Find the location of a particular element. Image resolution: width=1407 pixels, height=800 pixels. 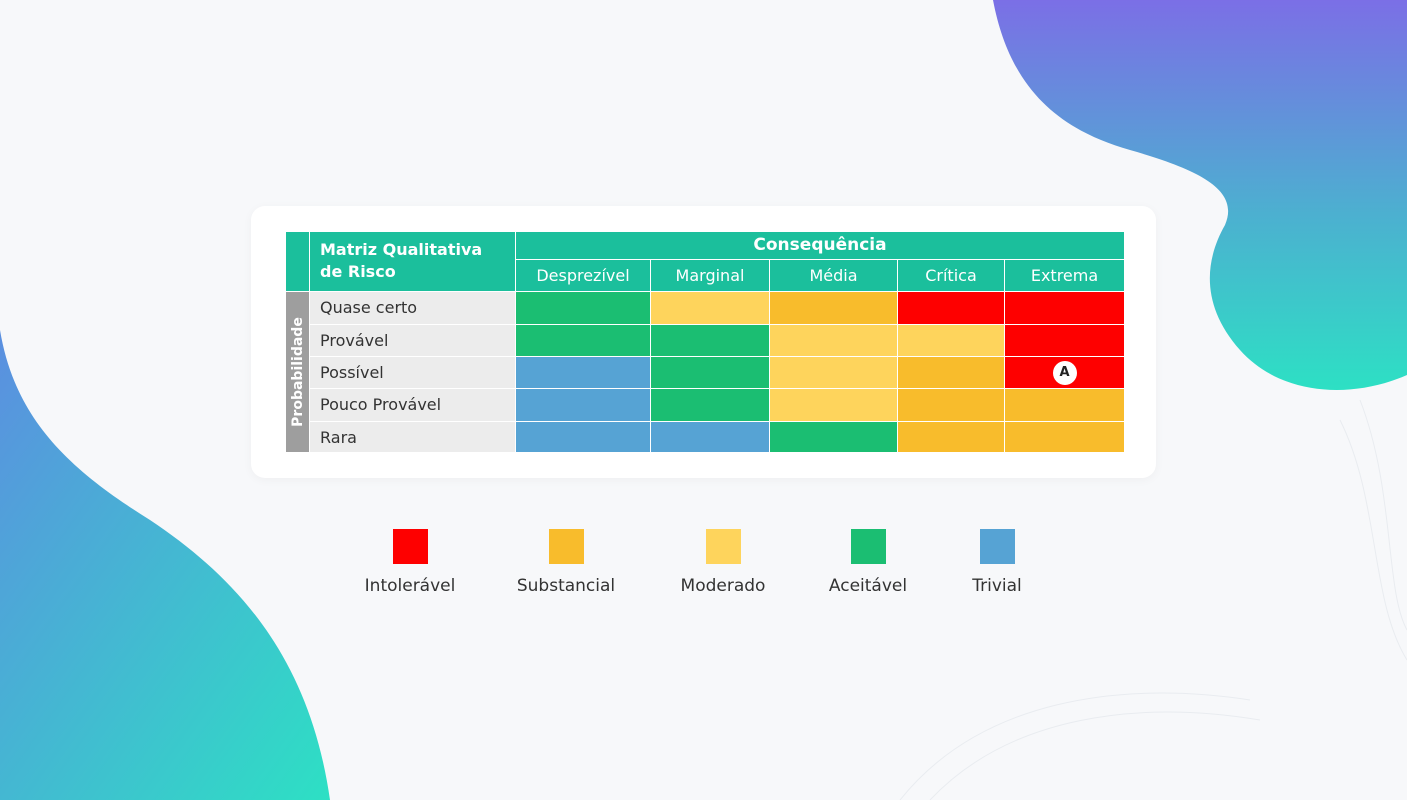

bottom-left-blob is located at coordinates (165, 565).